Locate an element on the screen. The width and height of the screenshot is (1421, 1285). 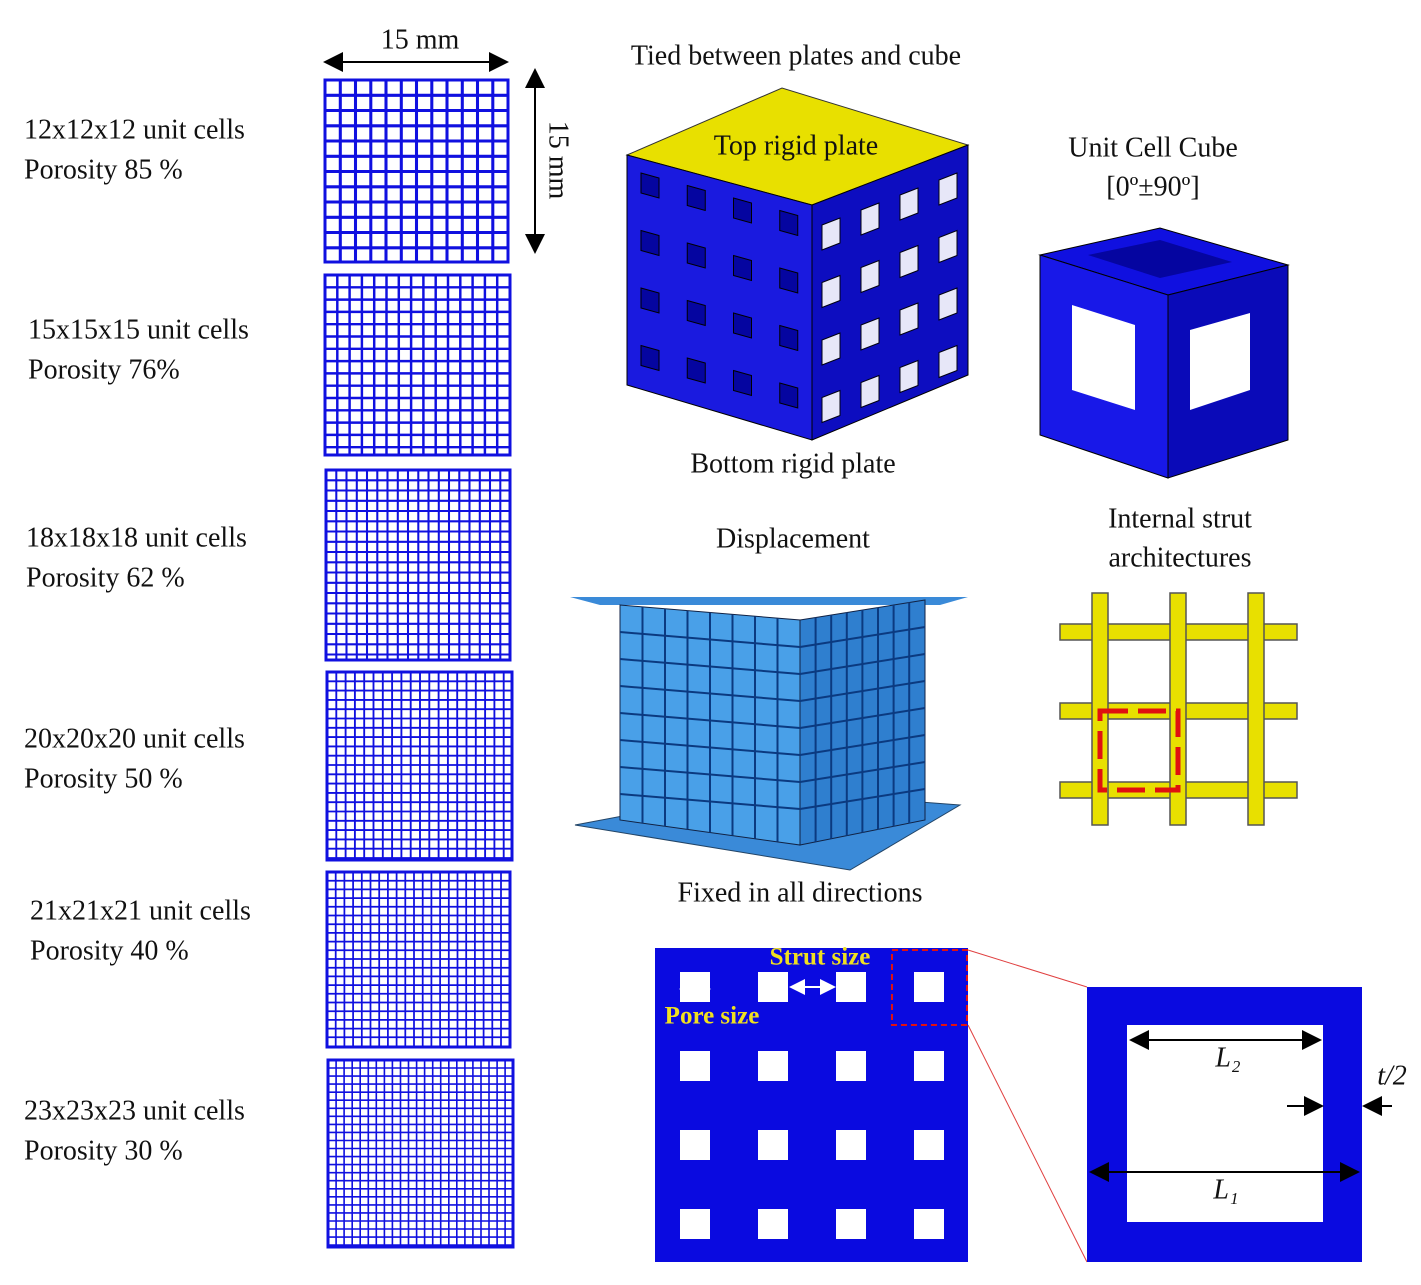
fe-bottom-label: Fixed in all directions is located at coordinates (800, 892).